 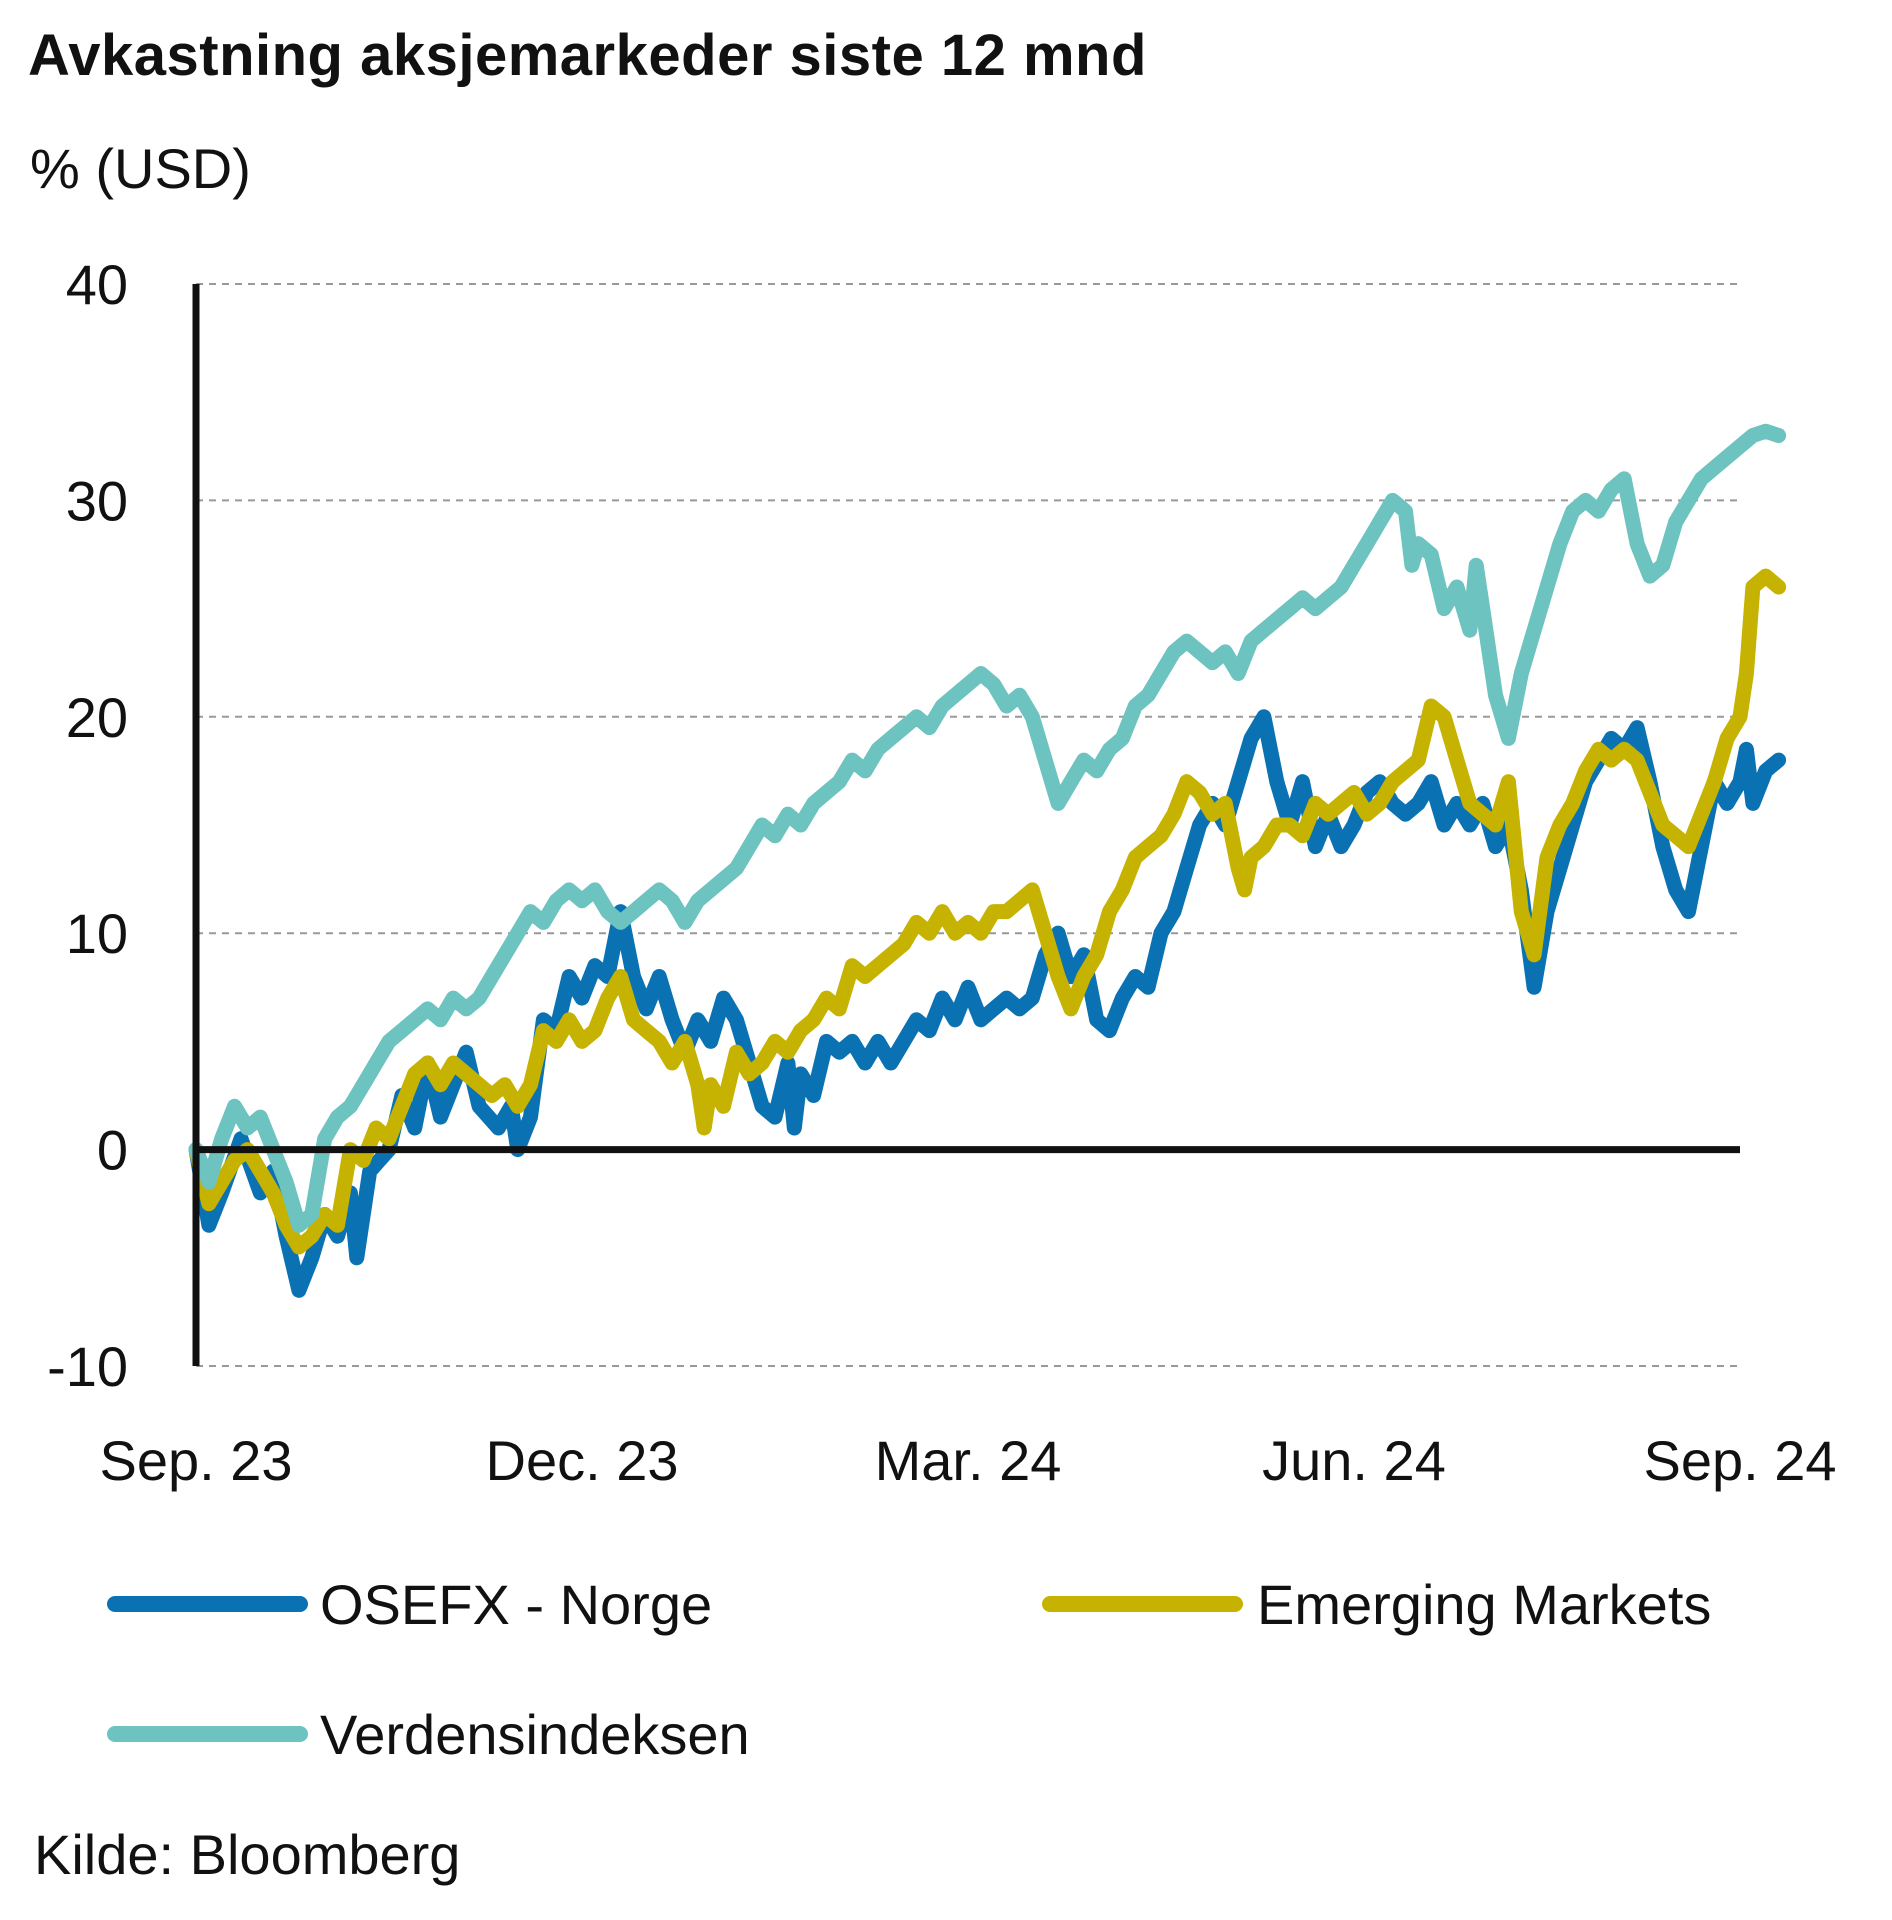 I want to click on legend-label-em: Emerging Markets, so click(x=1484, y=1604).